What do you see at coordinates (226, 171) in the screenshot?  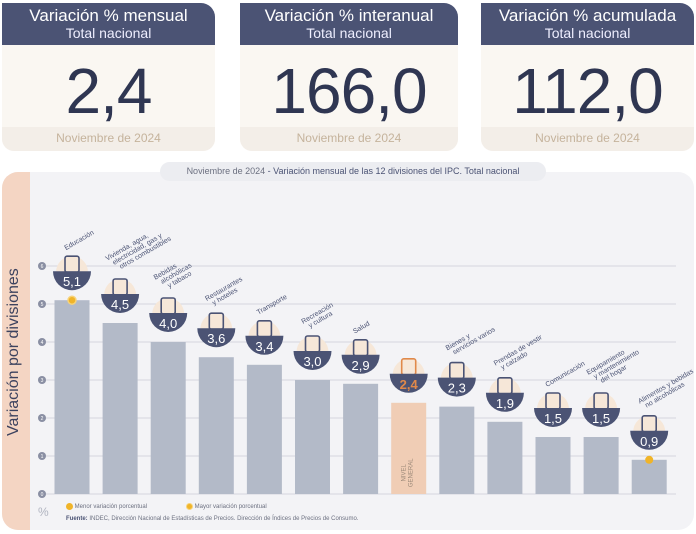 I see `chart-title-date: Noviembre de 2024` at bounding box center [226, 171].